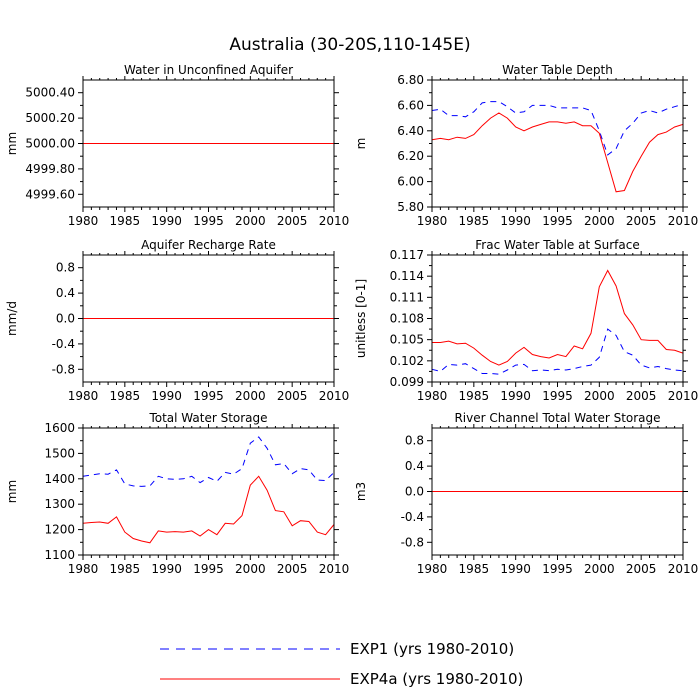 This screenshot has height=700, width=700. I want to click on y-tick-label: 6.40, so click(410, 131).